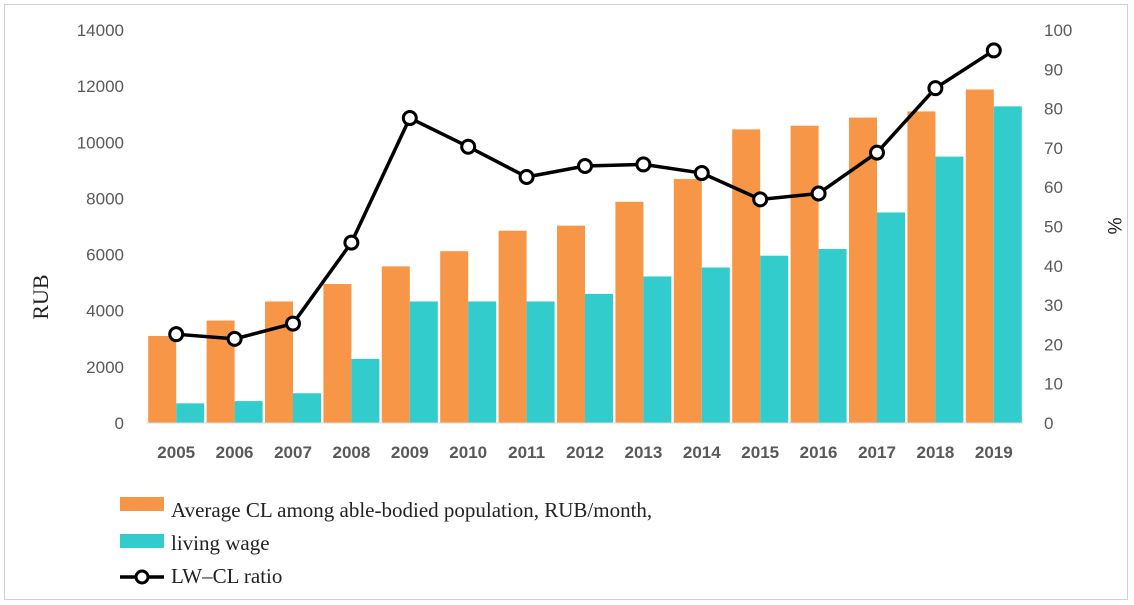 This screenshot has width=1134, height=605. Describe the element at coordinates (993, 50) in the screenshot. I see `ratio-point-2019` at that location.